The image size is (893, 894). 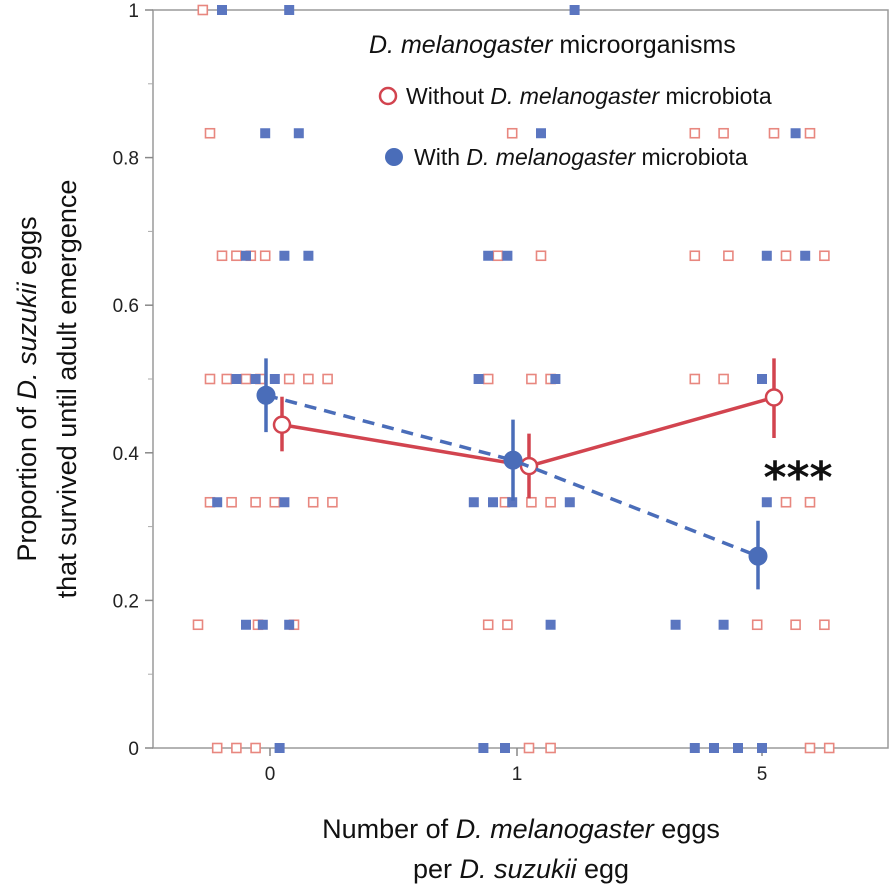 I want to click on significance-label: ***, so click(x=797, y=477).